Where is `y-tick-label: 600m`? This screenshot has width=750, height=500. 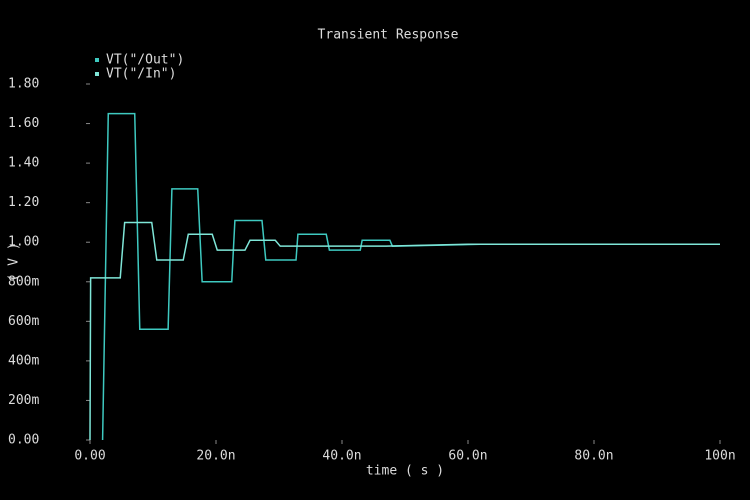
y-tick-label: 600m is located at coordinates (23, 321).